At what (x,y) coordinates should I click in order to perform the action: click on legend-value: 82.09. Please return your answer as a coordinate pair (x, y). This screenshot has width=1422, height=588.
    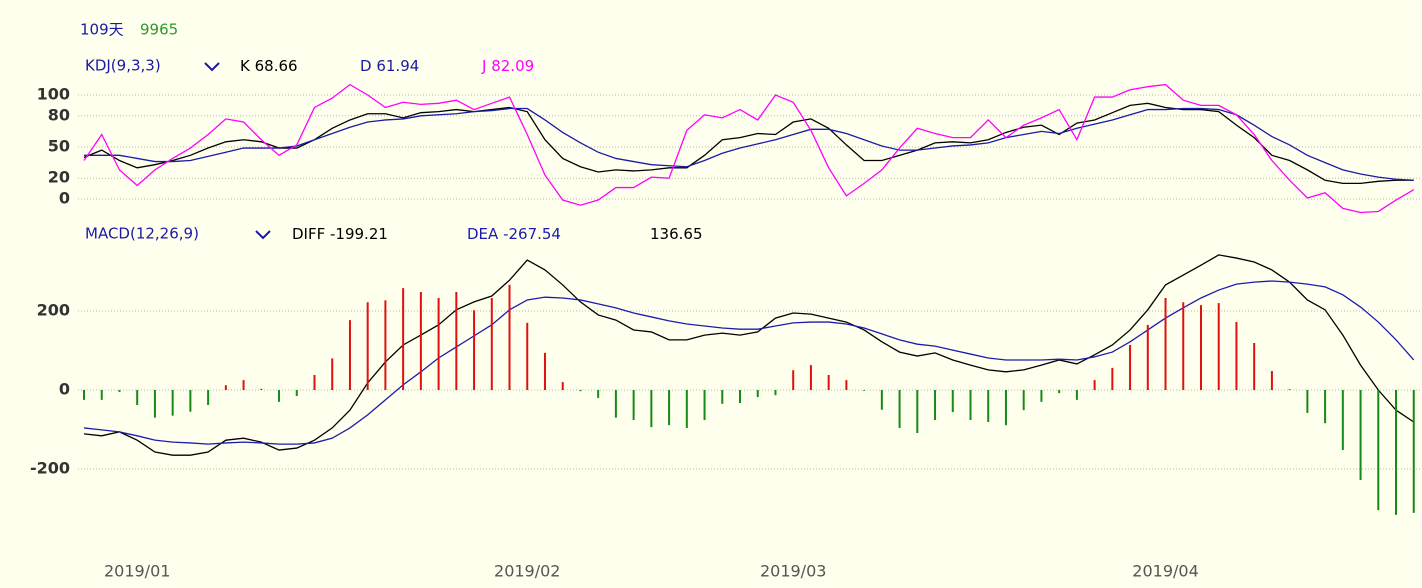
    Looking at the image, I should click on (512, 66).